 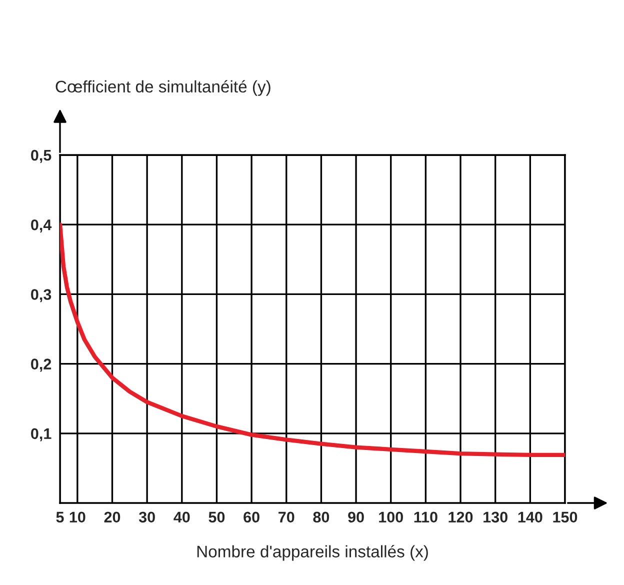 What do you see at coordinates (356, 517) in the screenshot?
I see `x-tick-label: 90` at bounding box center [356, 517].